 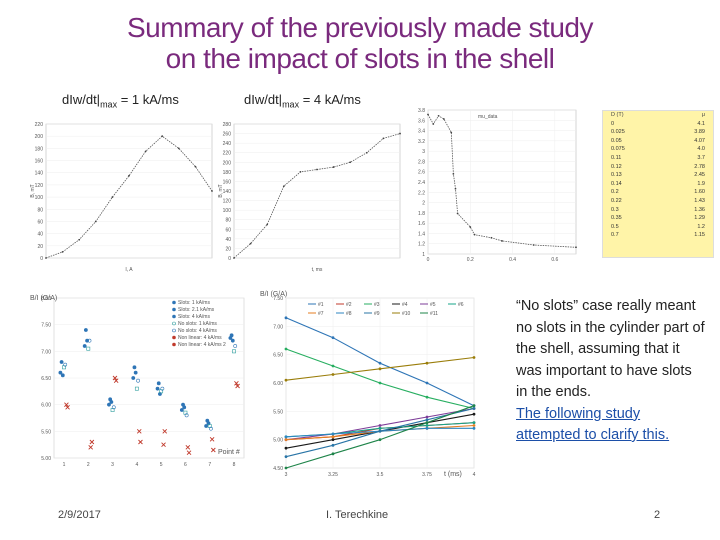 I want to click on y-tick-label: 200, so click(x=39, y=137).